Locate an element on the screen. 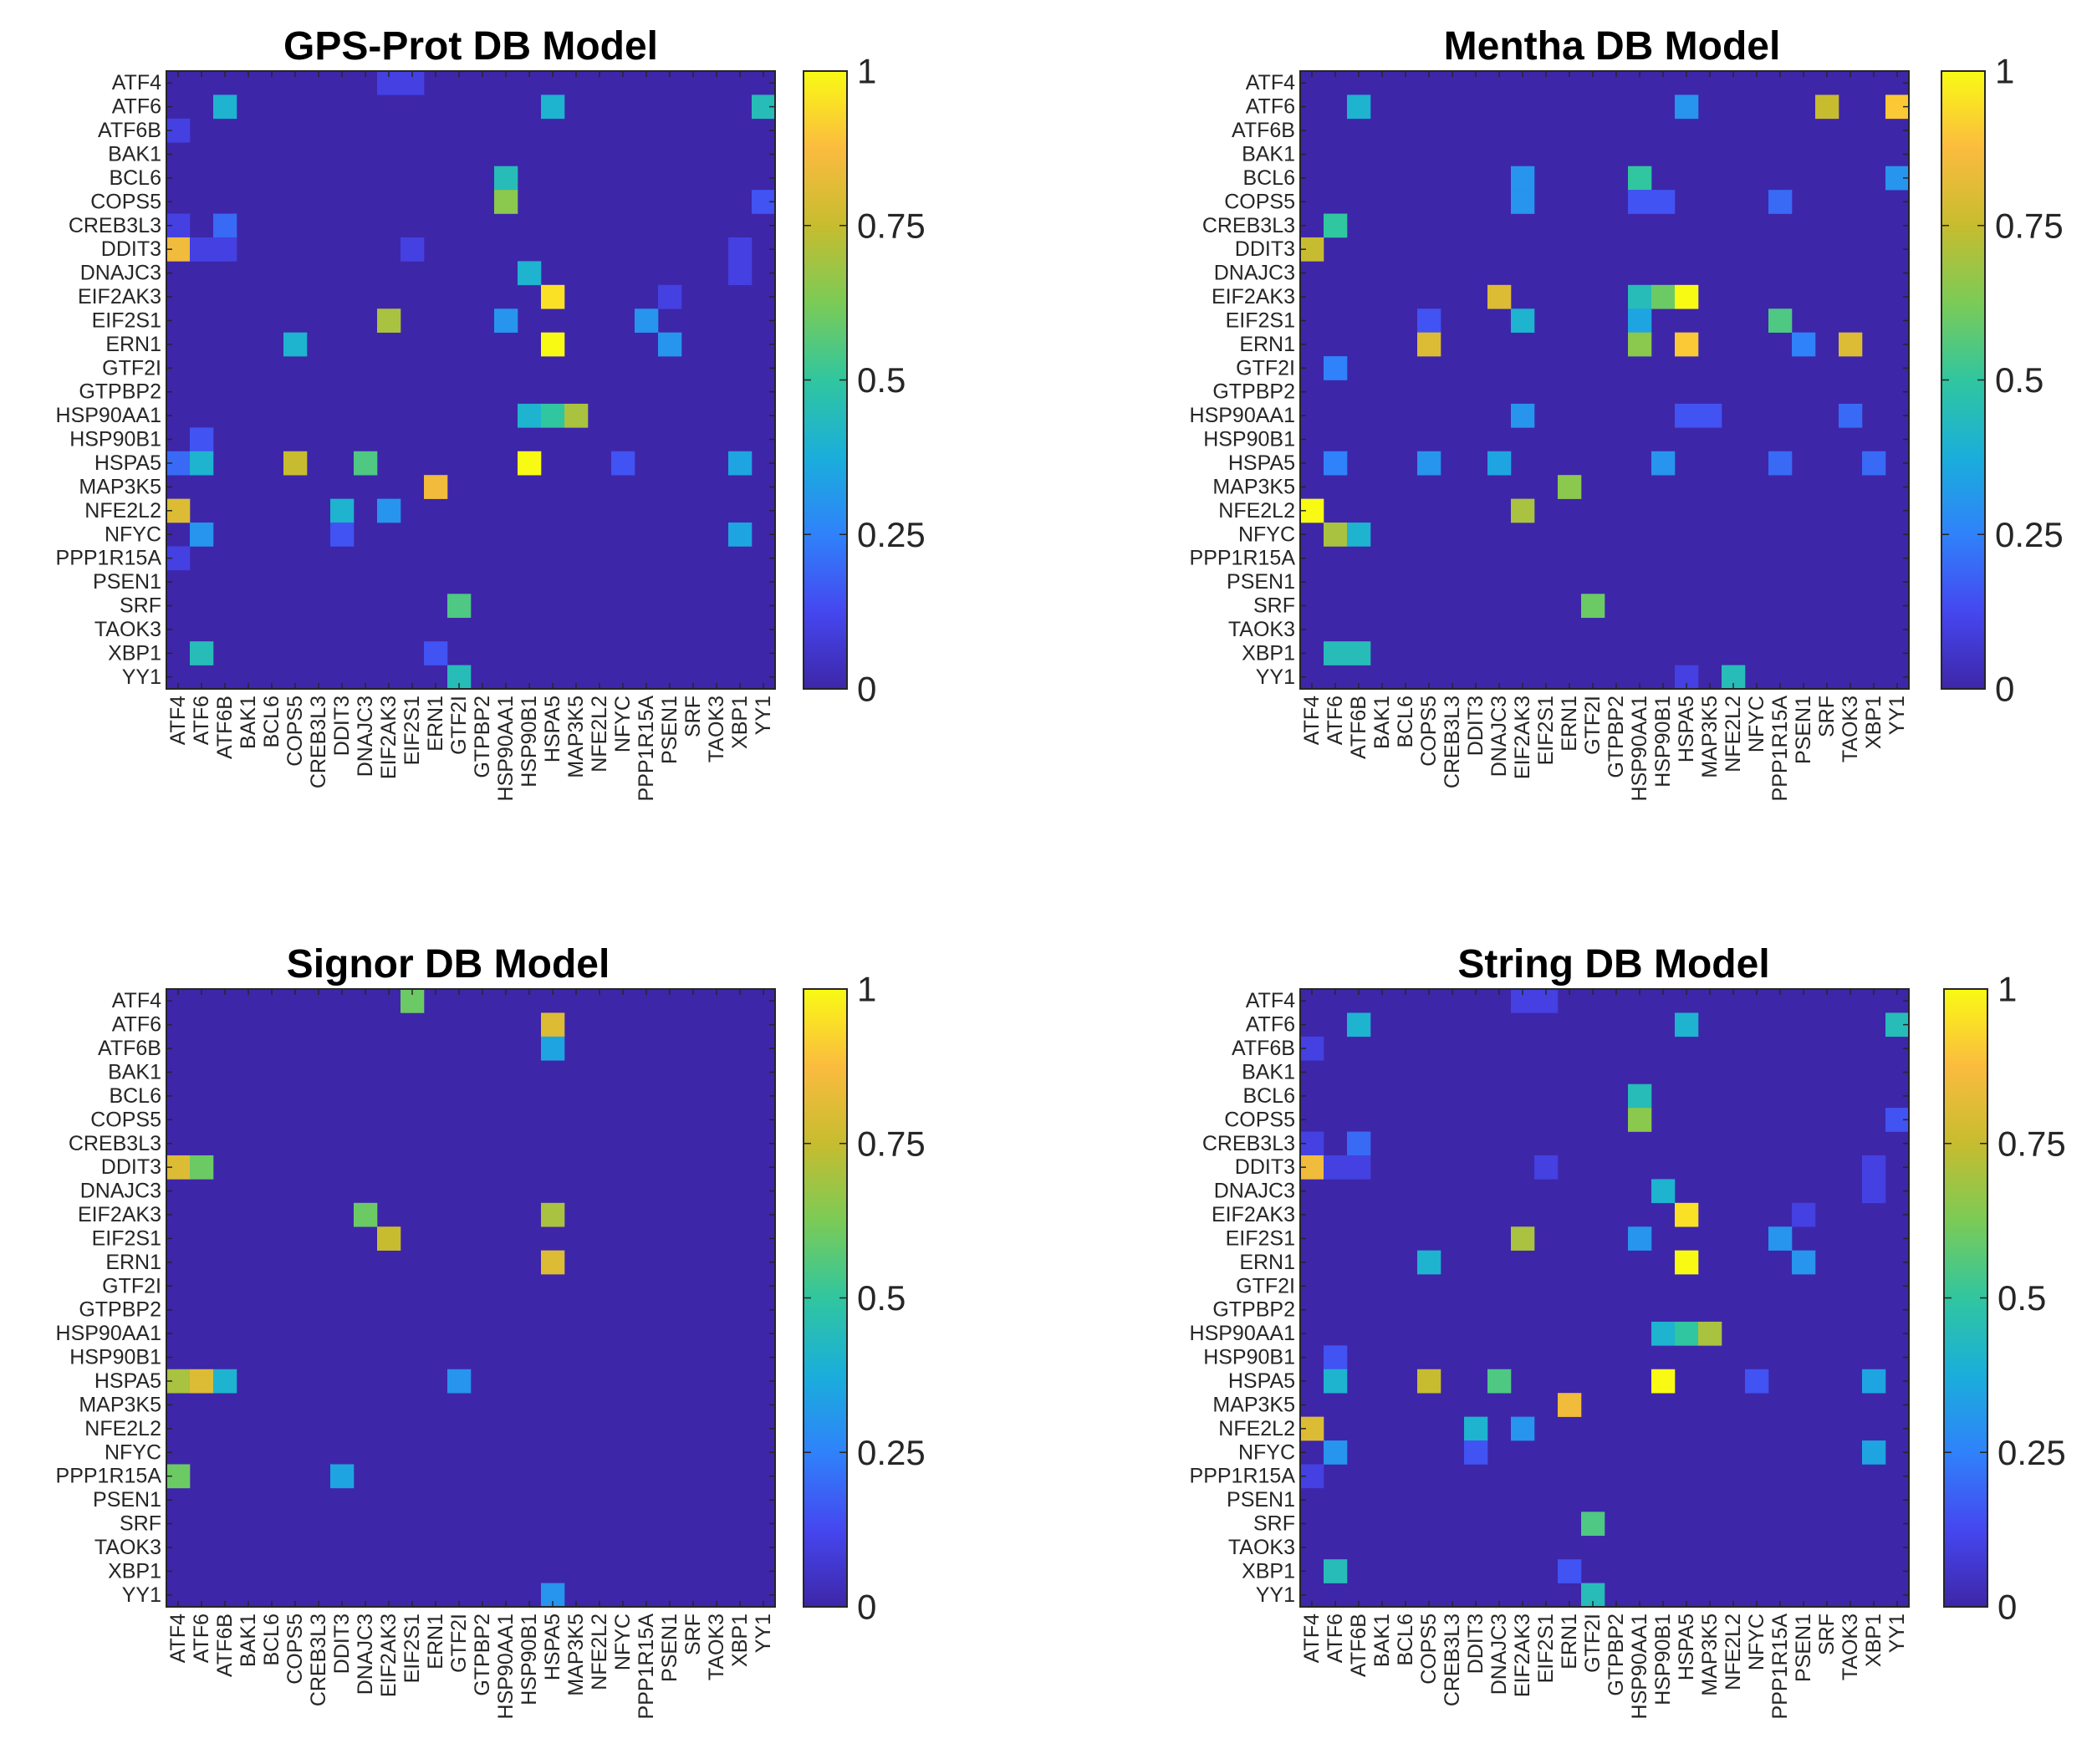  y-tick-label: ATF6 is located at coordinates (1270, 107).